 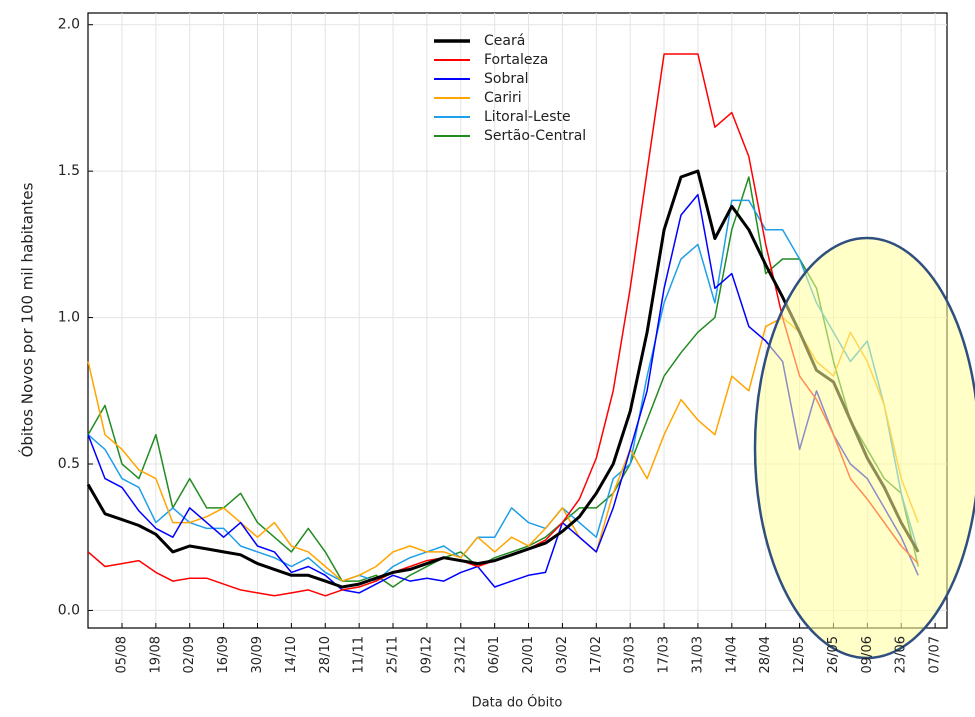 I want to click on x-axis-label: Data do Óbito, so click(x=517, y=703).